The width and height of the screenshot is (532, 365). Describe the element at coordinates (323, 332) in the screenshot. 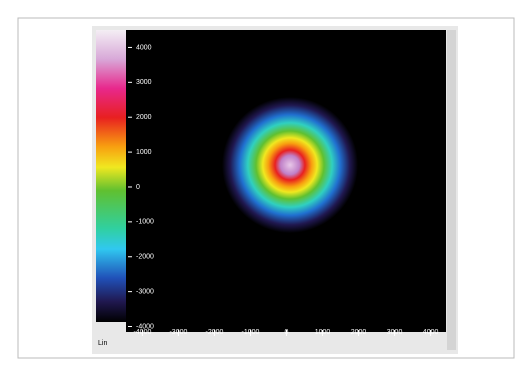

I see `x-tick-label: 1000` at that location.